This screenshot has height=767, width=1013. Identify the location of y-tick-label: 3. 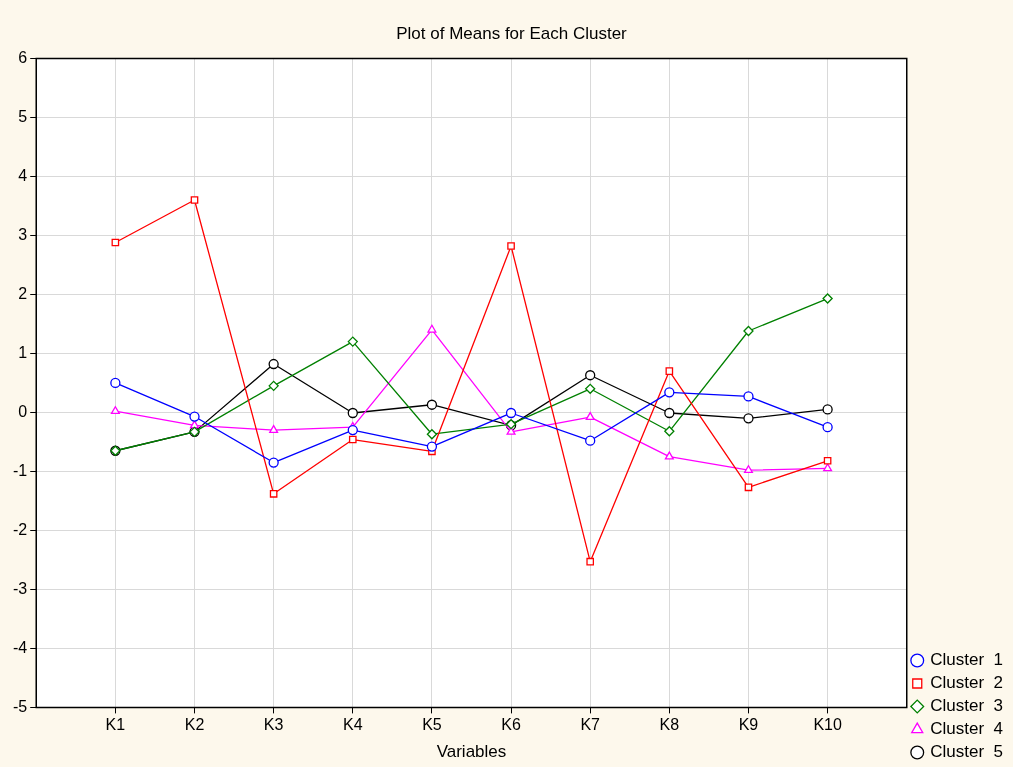
(23, 234).